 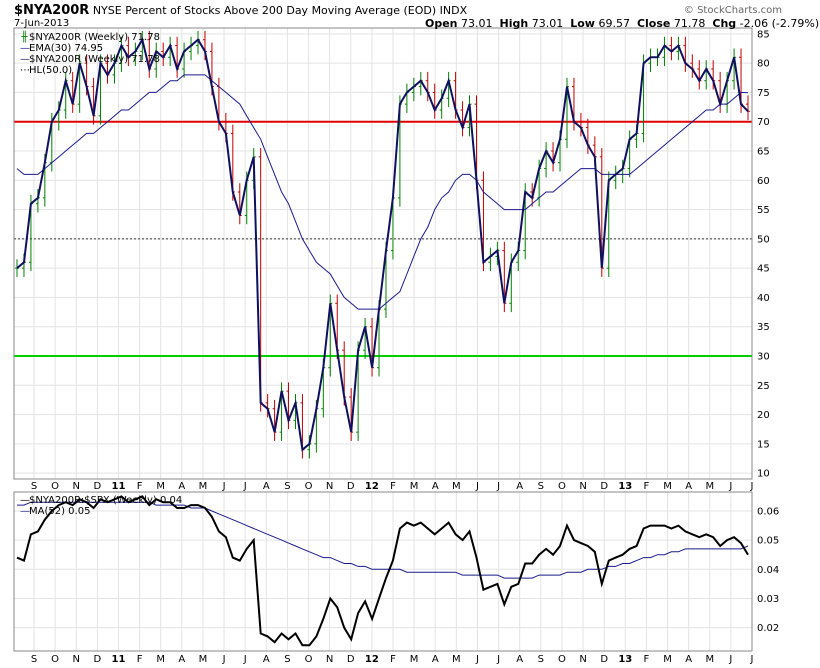 What do you see at coordinates (779, 23) in the screenshot?
I see `chg-value: -2.06 (-2.79%)` at bounding box center [779, 23].